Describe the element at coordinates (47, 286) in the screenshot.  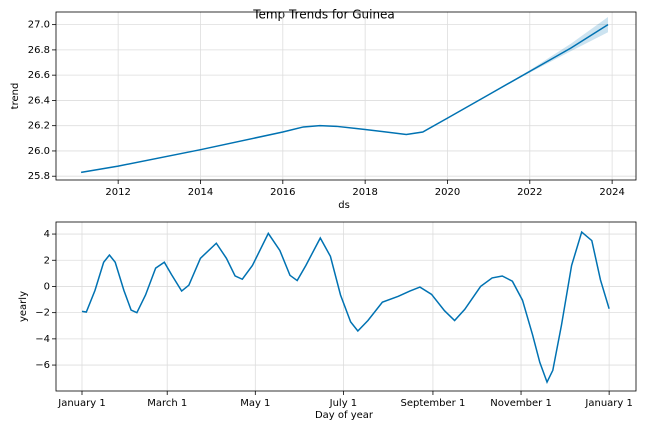
I see `y-tick-label: 0` at that location.